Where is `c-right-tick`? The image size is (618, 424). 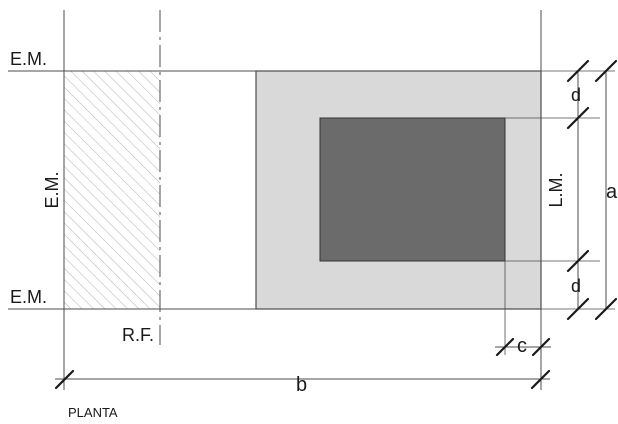
c-right-tick is located at coordinates (541, 347).